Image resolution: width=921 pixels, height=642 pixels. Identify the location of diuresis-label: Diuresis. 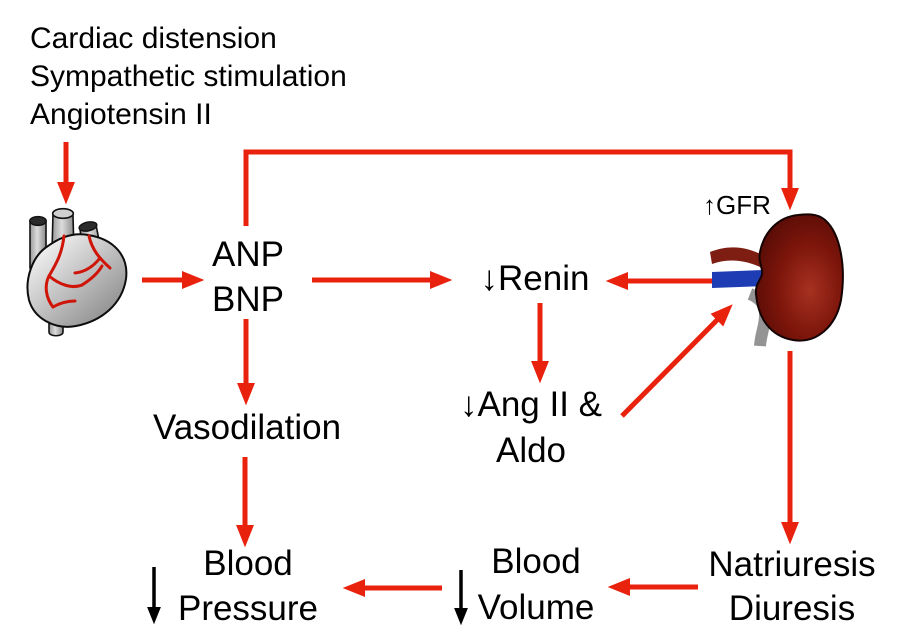
(792, 608).